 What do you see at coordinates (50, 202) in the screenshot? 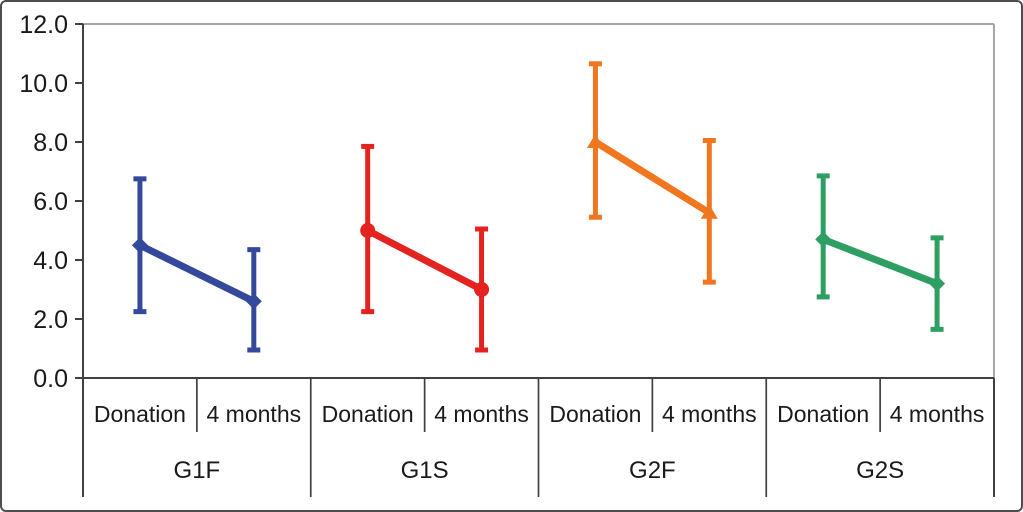
I see `y-axis-tick-label: 6.0` at bounding box center [50, 202].